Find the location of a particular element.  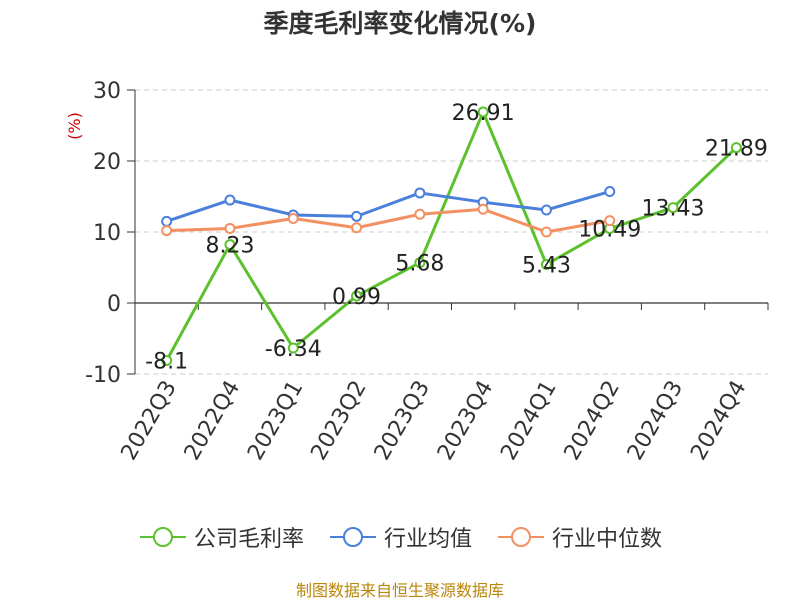

data-label: 5.43 is located at coordinates (546, 265).